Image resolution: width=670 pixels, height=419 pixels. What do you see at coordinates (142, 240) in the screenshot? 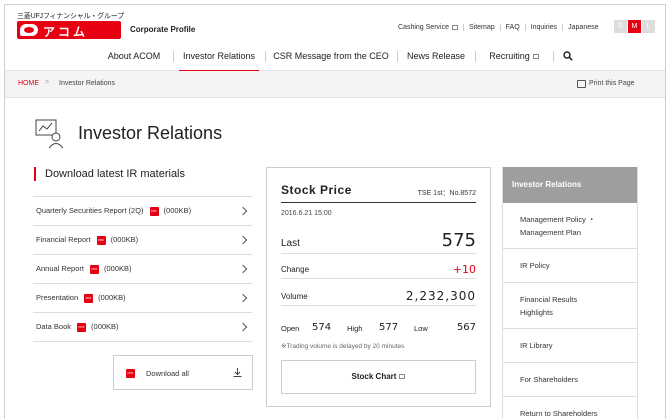
I see `download-financial-report: Financial Report PDF (000KB)` at bounding box center [142, 240].